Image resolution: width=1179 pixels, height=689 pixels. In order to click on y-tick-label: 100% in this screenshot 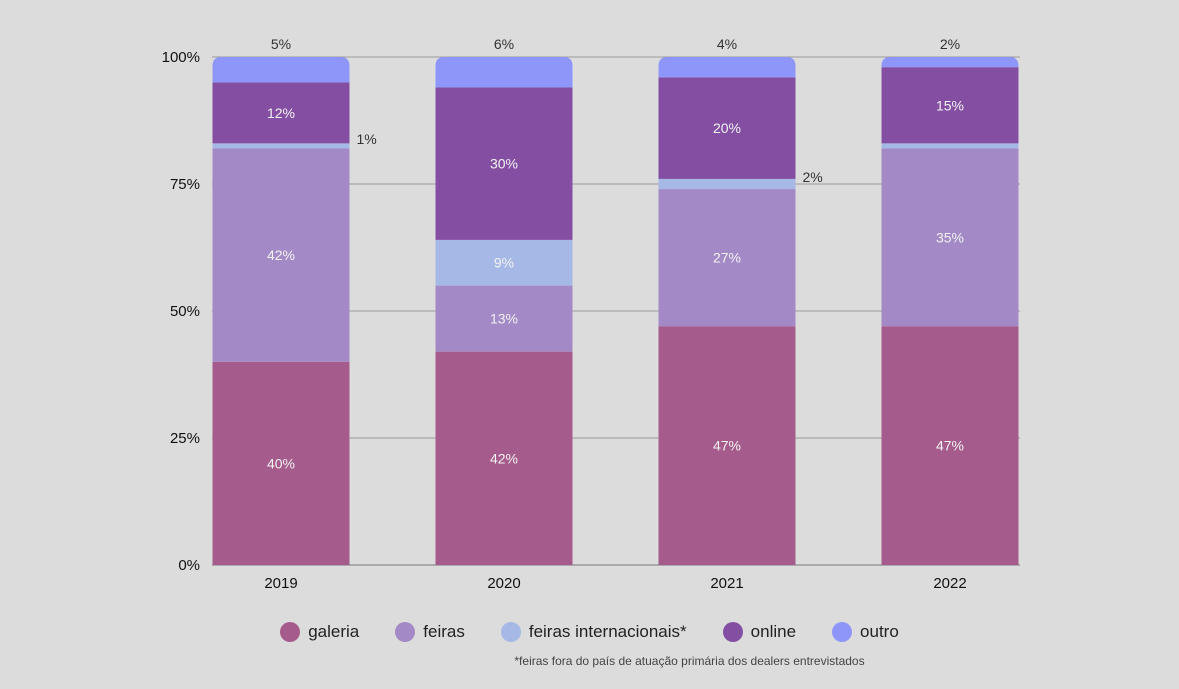, I will do `click(181, 57)`.